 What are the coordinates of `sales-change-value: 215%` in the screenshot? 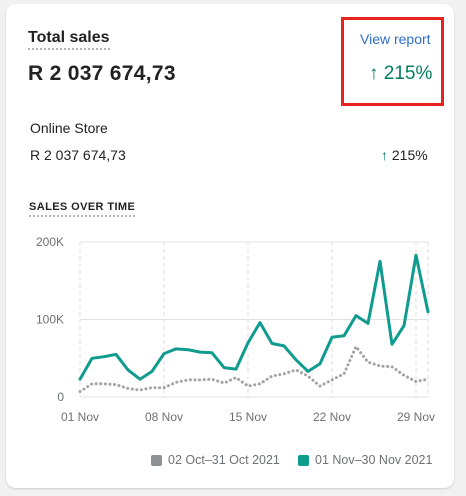 It's located at (408, 73).